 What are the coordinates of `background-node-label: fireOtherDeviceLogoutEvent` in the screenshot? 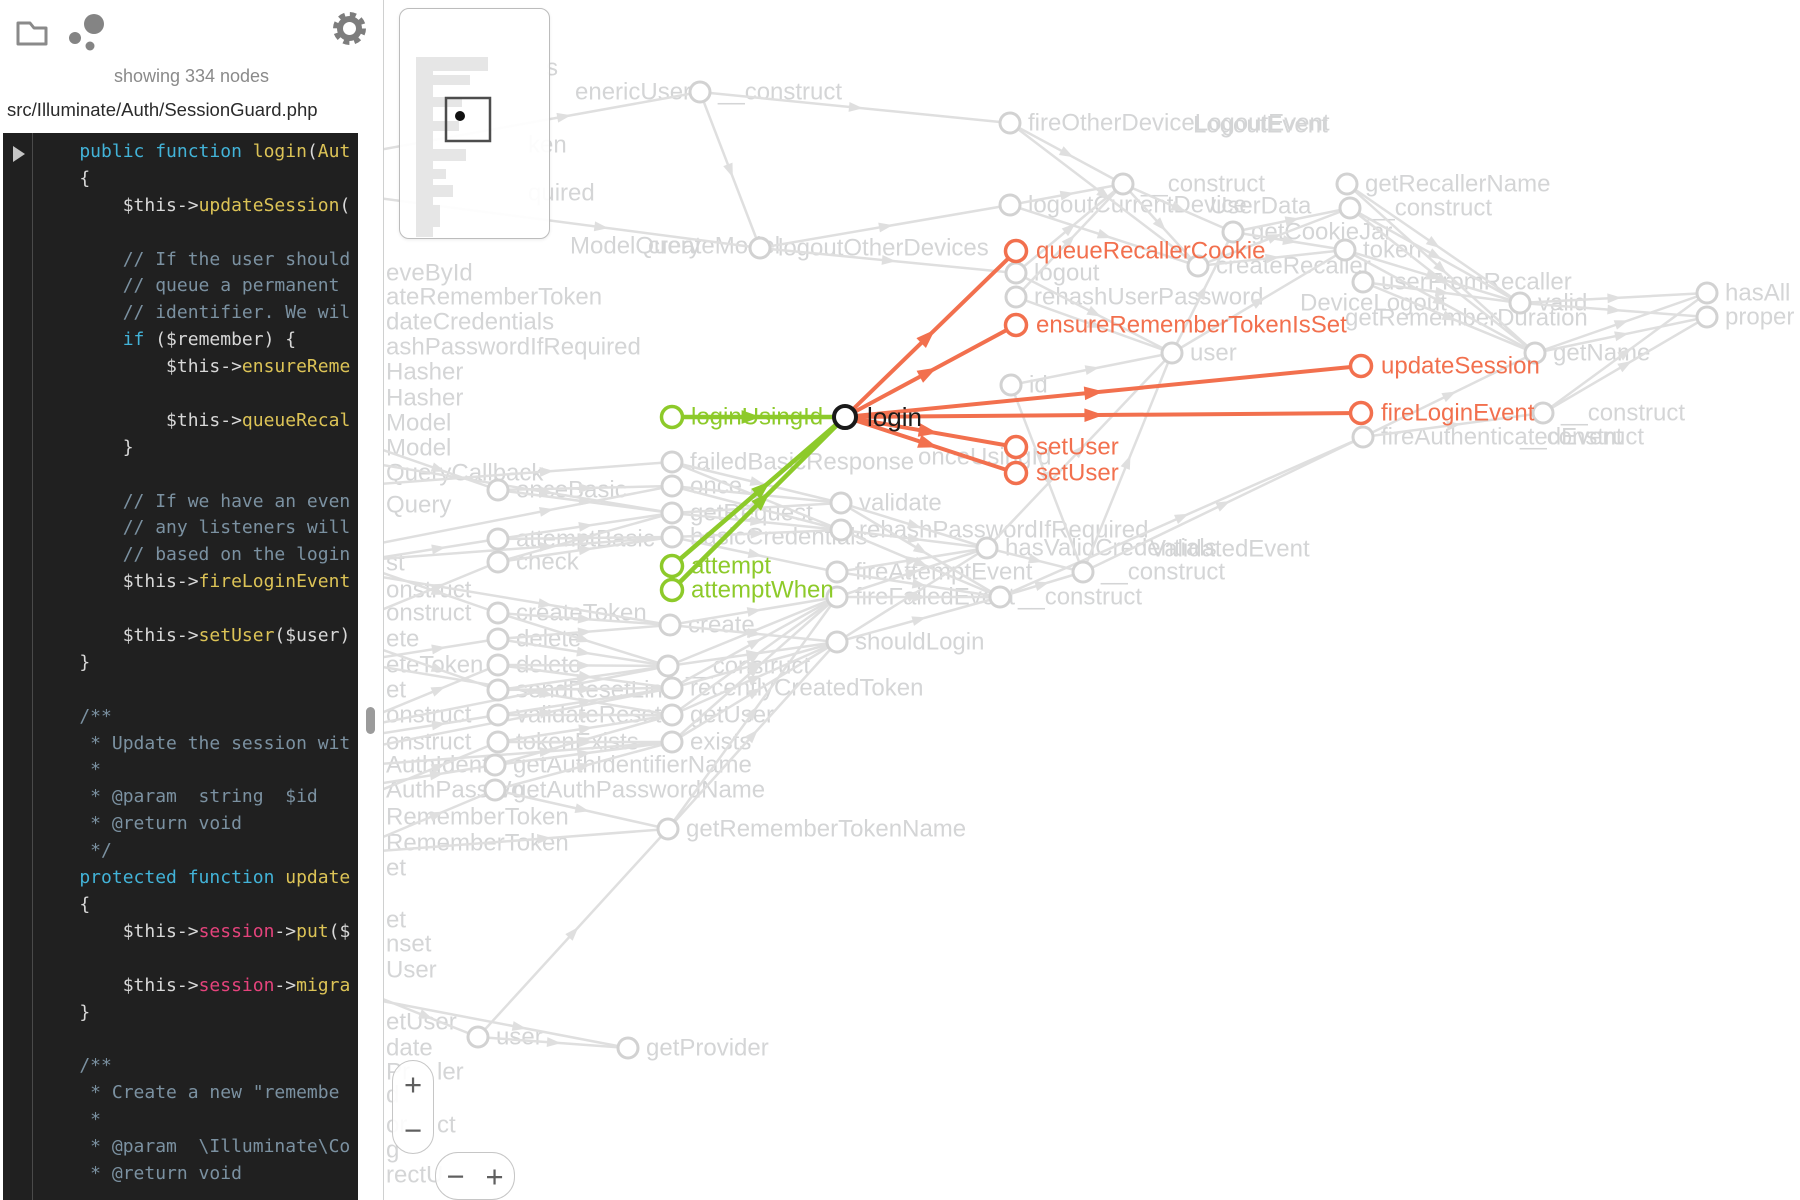 It's located at (1179, 123).